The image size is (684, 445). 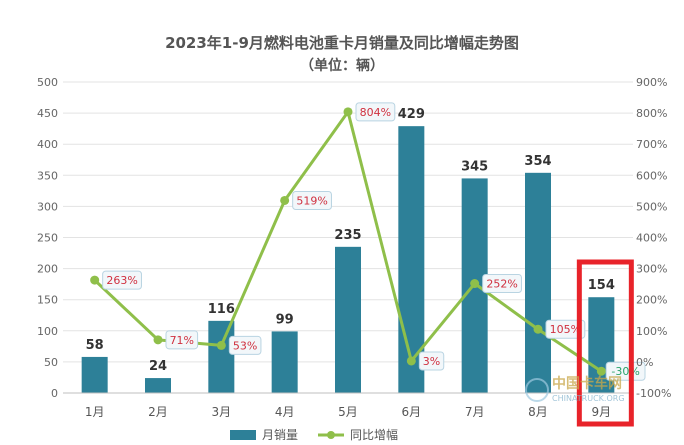 What do you see at coordinates (537, 390) in the screenshot?
I see `watermark-logo-icon` at bounding box center [537, 390].